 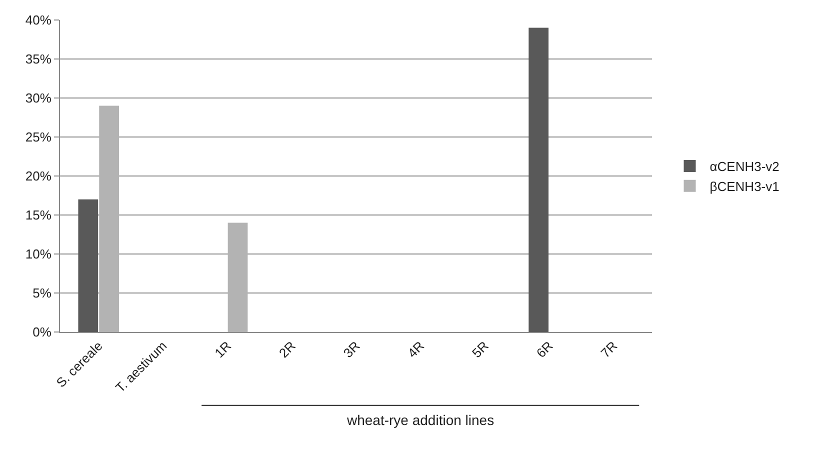 I want to click on y-tick-label: 20%, so click(x=38, y=176).